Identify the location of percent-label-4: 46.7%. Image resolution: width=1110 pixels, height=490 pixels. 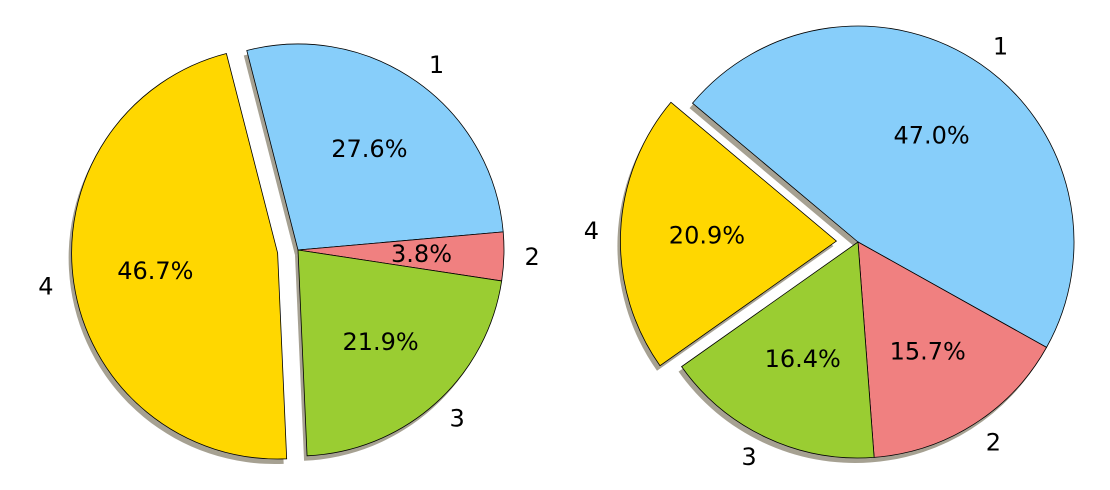
(155, 271).